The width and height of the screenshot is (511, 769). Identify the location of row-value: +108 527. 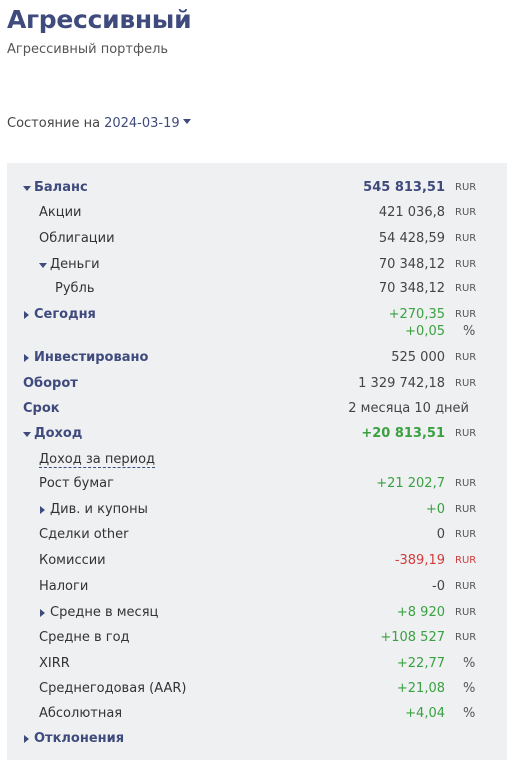
(412, 637).